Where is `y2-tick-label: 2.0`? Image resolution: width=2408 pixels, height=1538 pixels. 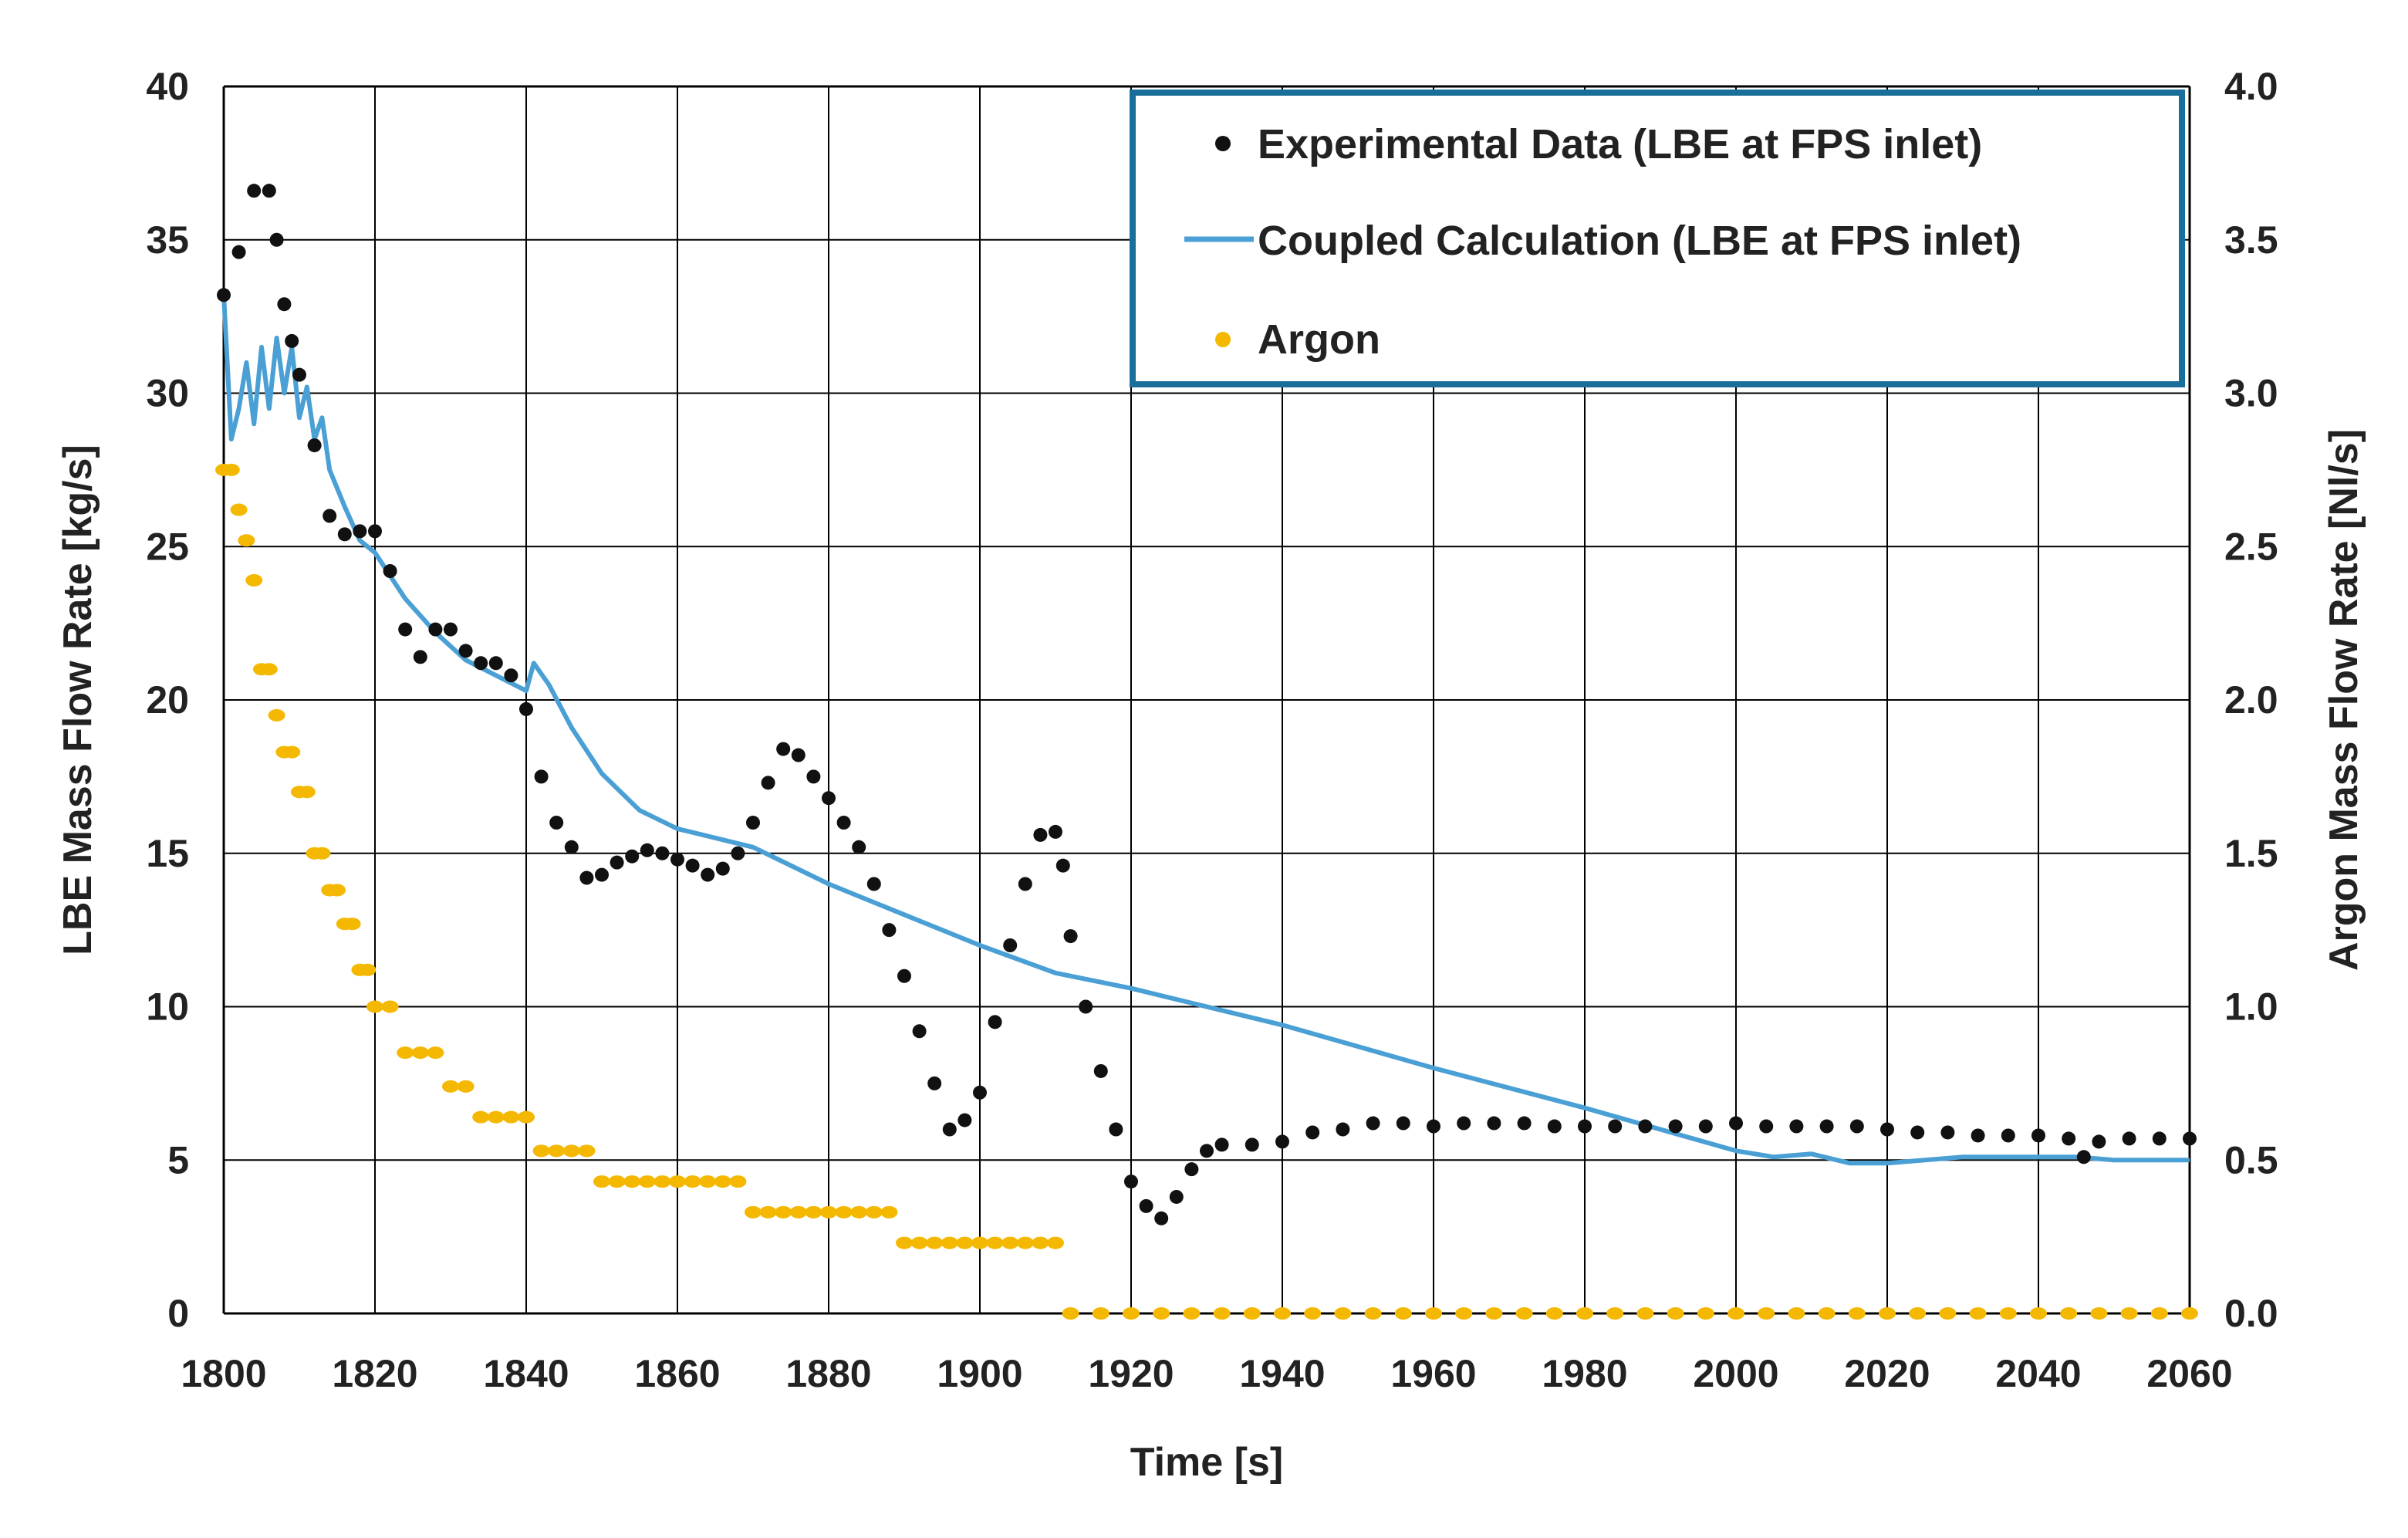 y2-tick-label: 2.0 is located at coordinates (2251, 700).